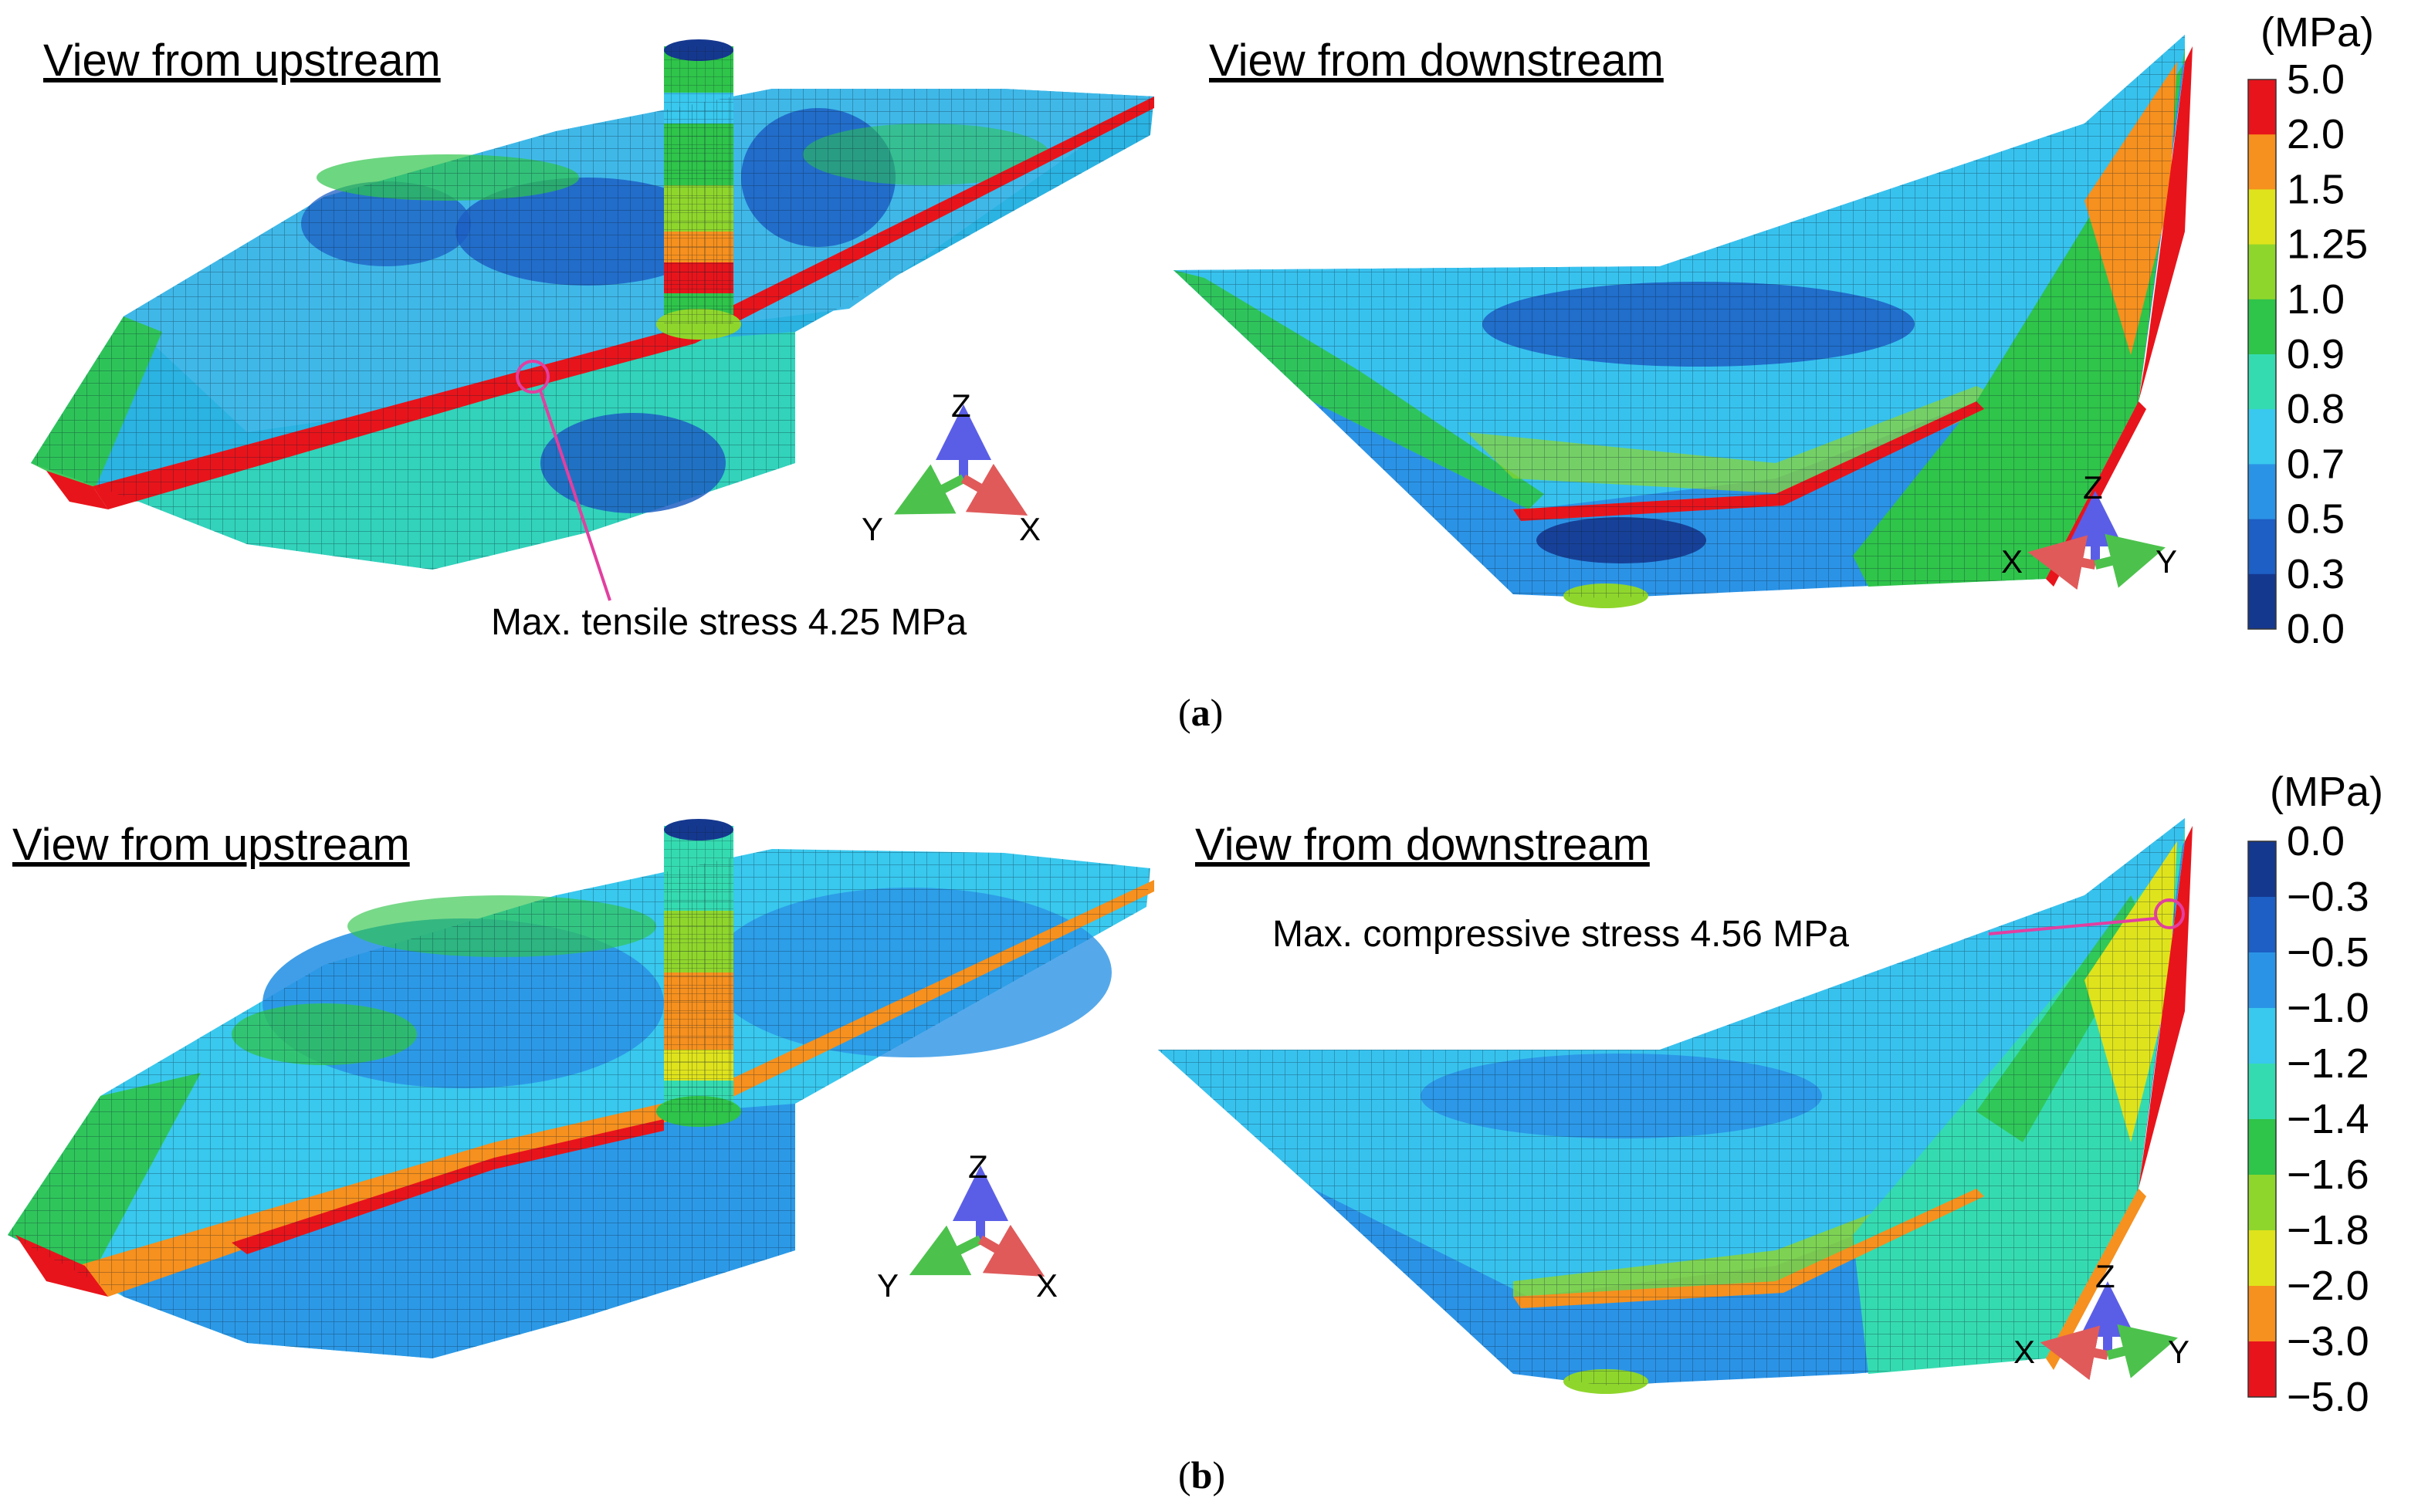 Image resolution: width=2418 pixels, height=1512 pixels. Describe the element at coordinates (2328, 1286) in the screenshot. I see `legend-tick-label: −2.0` at that location.